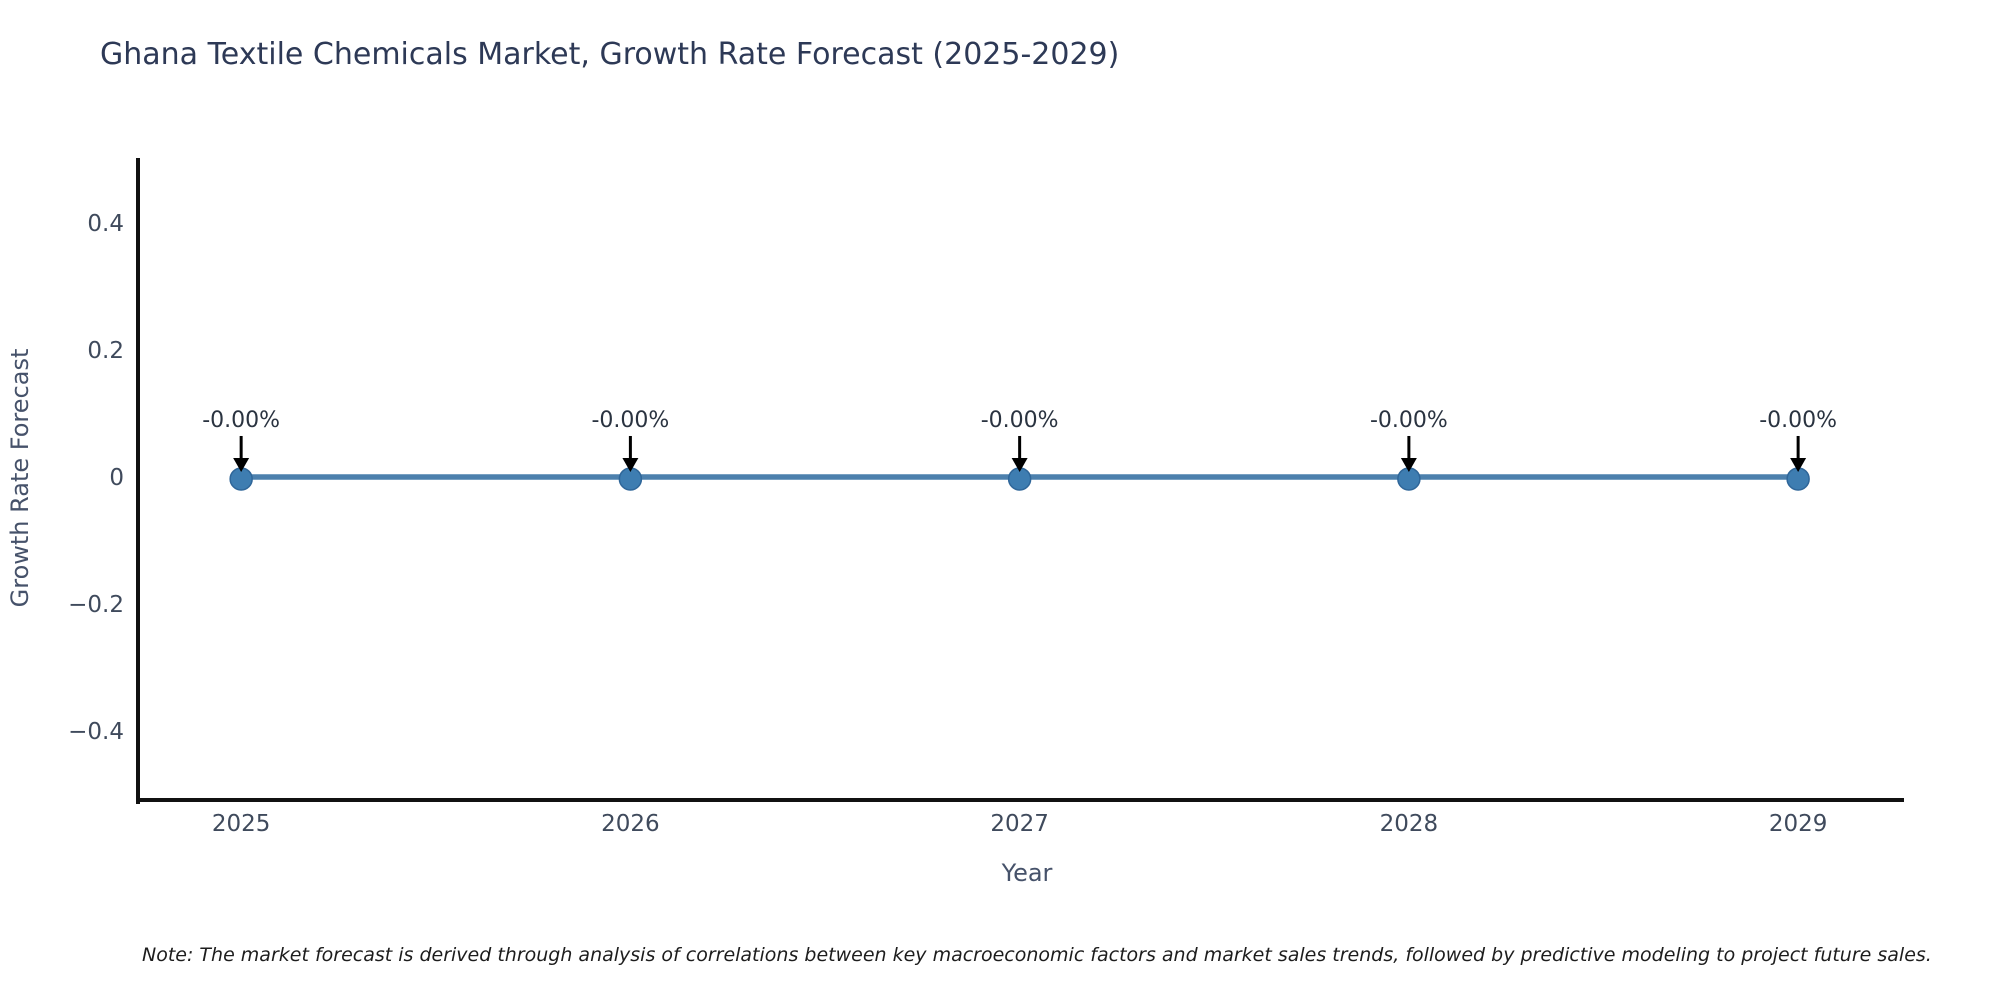 The image size is (2000, 1000). I want to click on y-axis-title: Growth Rate Forecast, so click(20, 478).